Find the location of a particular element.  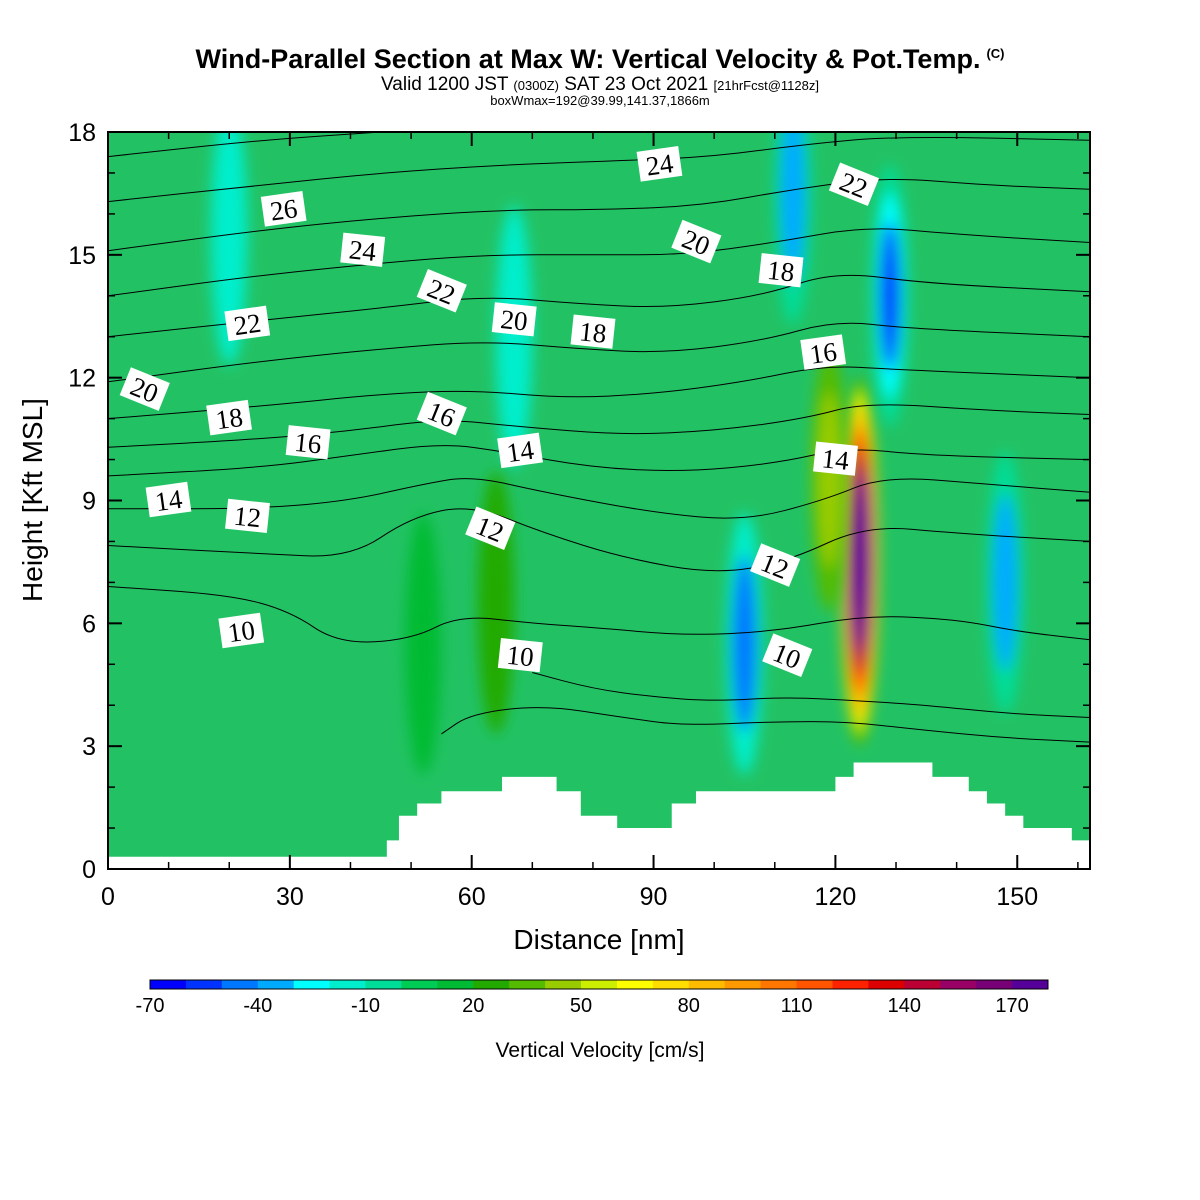

colorbar-title: Vertical Velocity [cm/s] is located at coordinates (600, 1050).